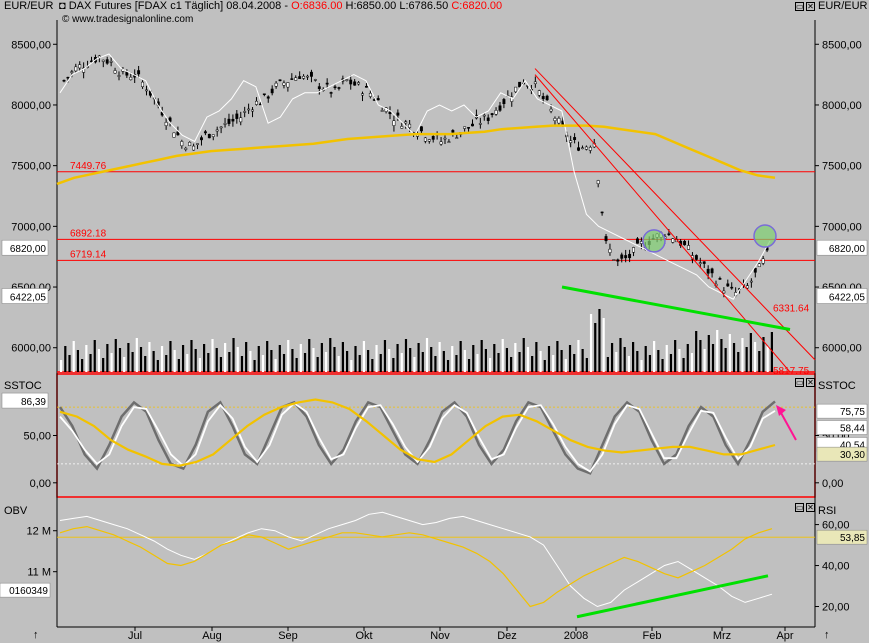  Describe the element at coordinates (417, 437) in the screenshot. I see `stoch-d-line` at that location.